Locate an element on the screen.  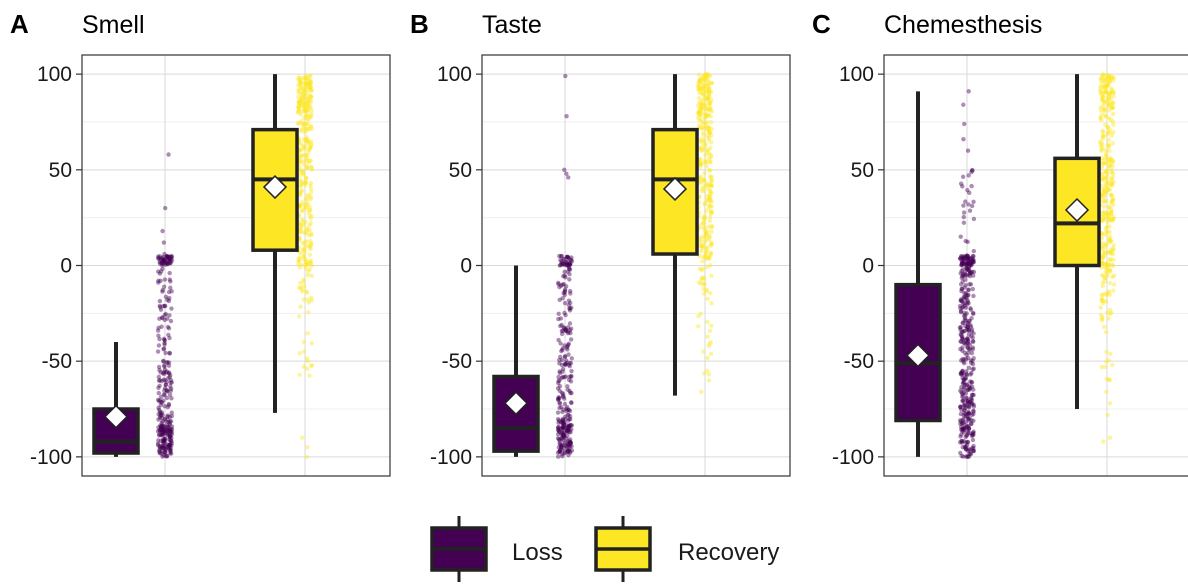
mean-marker-recovery is located at coordinates (275, 187).